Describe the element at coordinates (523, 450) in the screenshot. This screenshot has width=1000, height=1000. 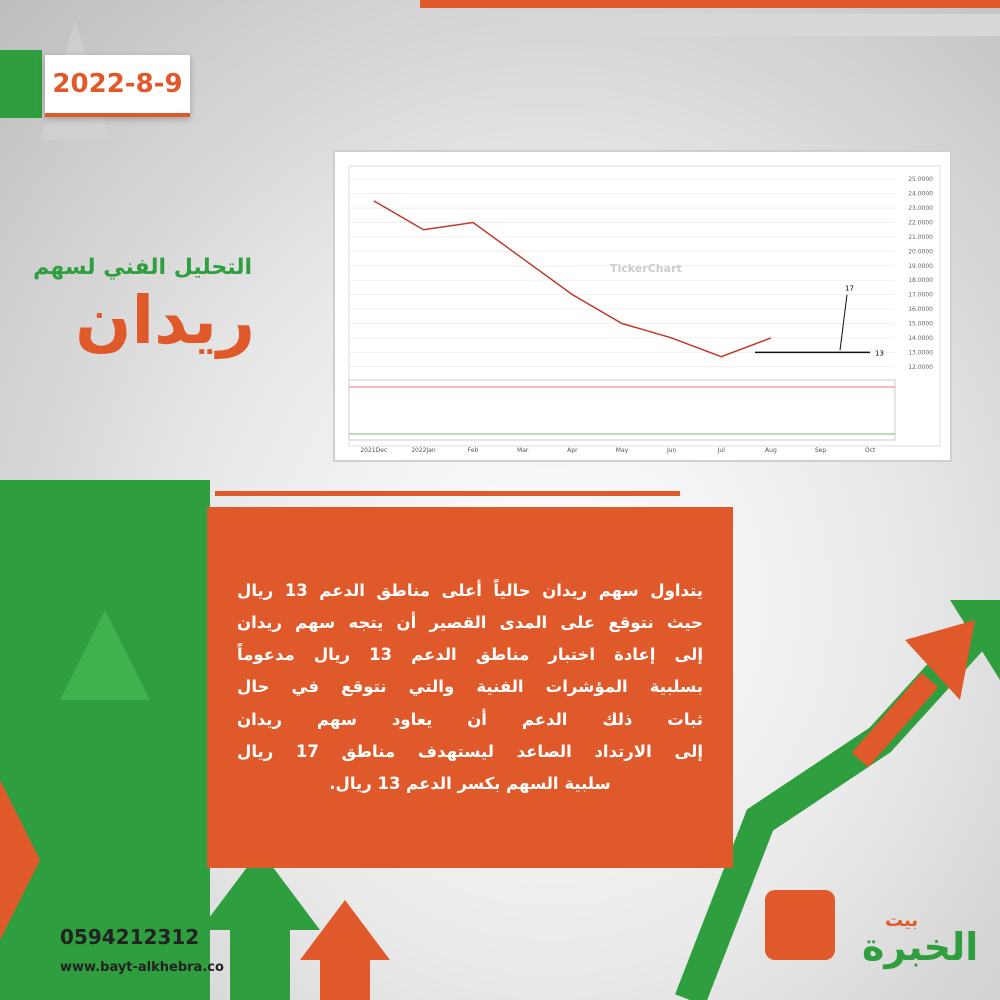
I see `x-tick-label: Mar` at that location.